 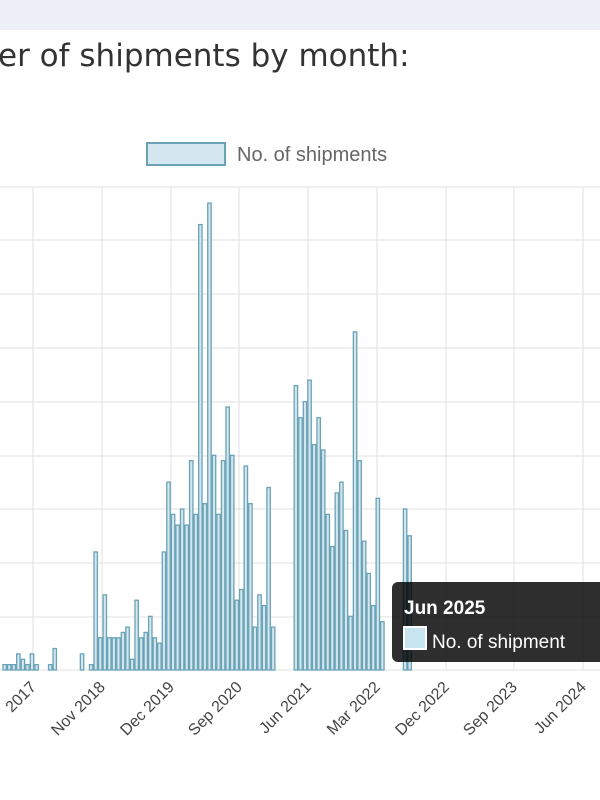 What do you see at coordinates (354, 709) in the screenshot?
I see `x-tick-label: Mar 2022` at bounding box center [354, 709].